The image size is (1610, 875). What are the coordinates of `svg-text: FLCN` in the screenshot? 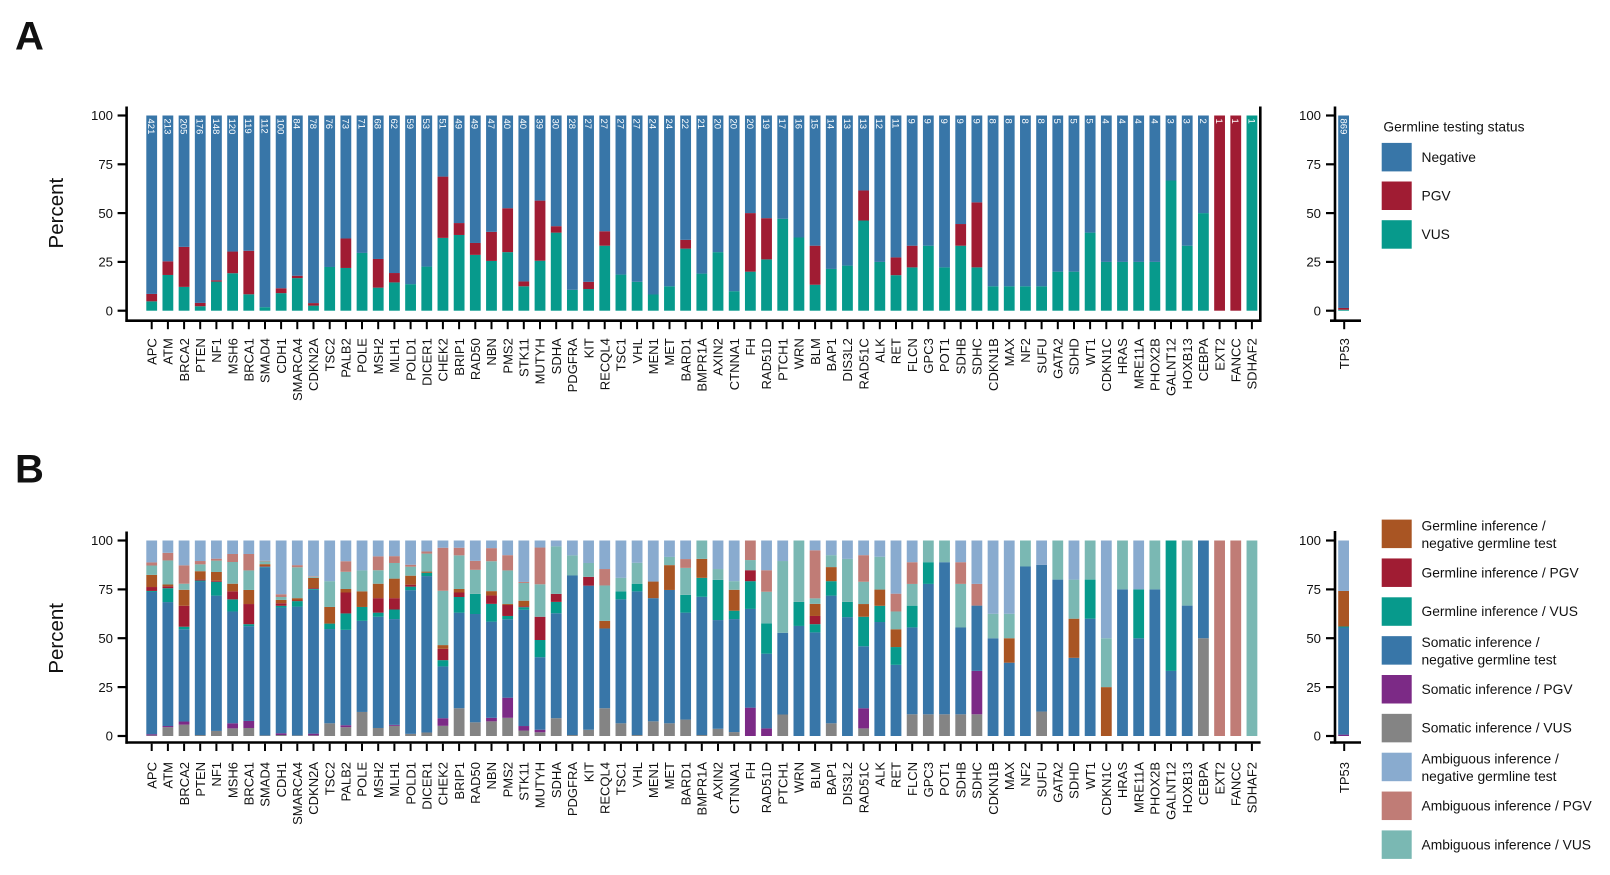 It's located at (912, 355).